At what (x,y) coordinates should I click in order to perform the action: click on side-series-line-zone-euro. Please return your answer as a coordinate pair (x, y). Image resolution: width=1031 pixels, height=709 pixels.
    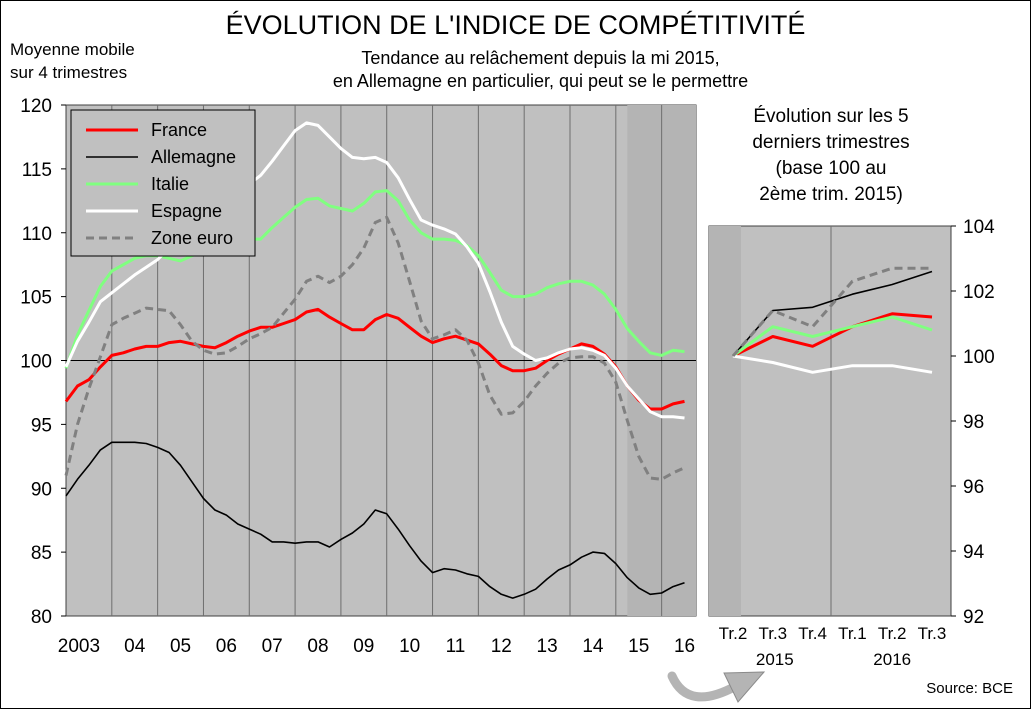
    Looking at the image, I should click on (831, 311).